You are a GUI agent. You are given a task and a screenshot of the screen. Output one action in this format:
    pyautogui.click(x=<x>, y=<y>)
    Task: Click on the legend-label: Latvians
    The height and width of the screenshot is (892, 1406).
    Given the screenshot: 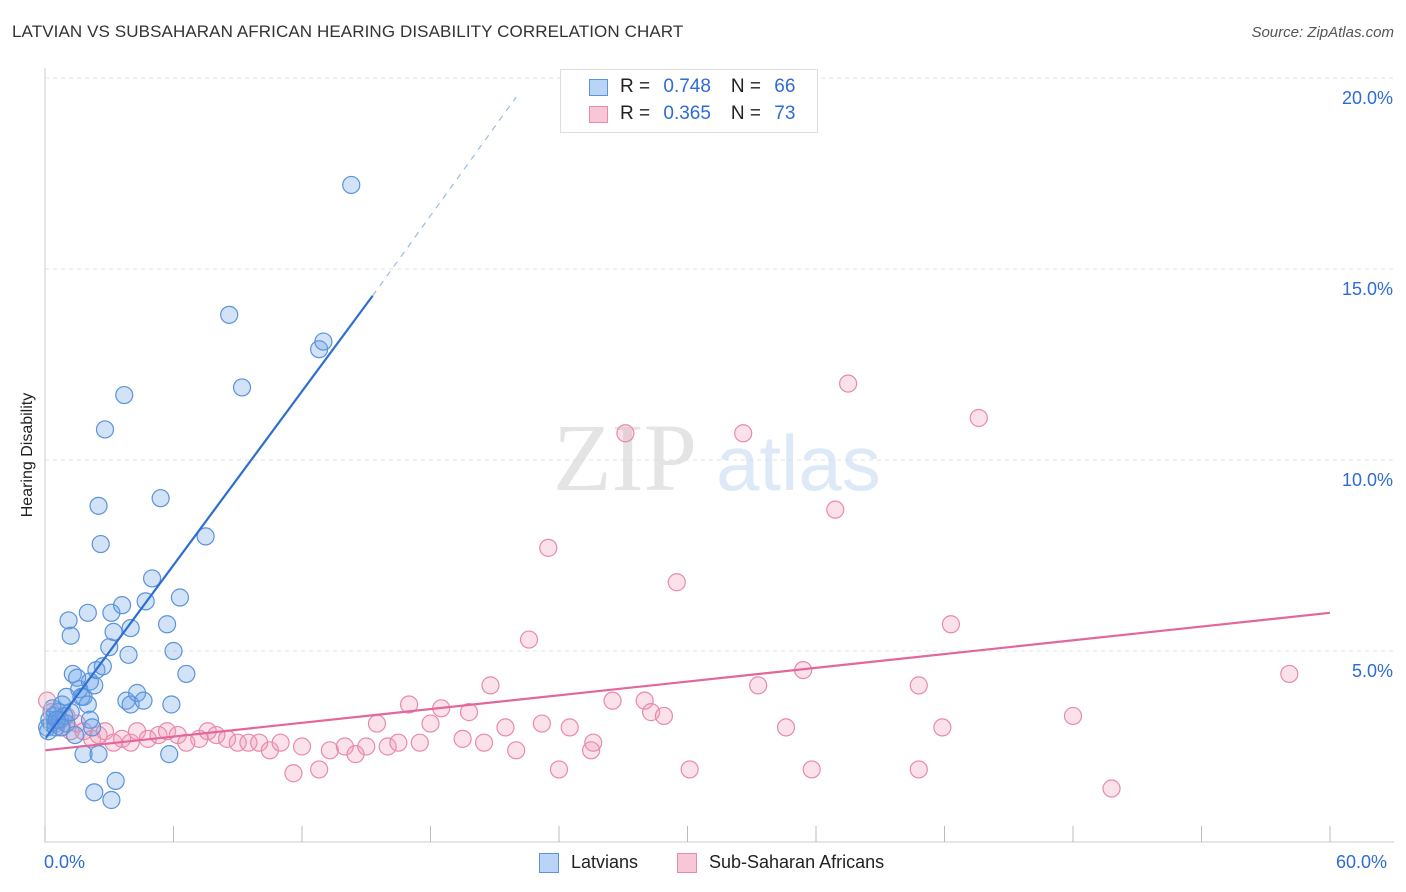 What is the action you would take?
    pyautogui.click(x=605, y=862)
    